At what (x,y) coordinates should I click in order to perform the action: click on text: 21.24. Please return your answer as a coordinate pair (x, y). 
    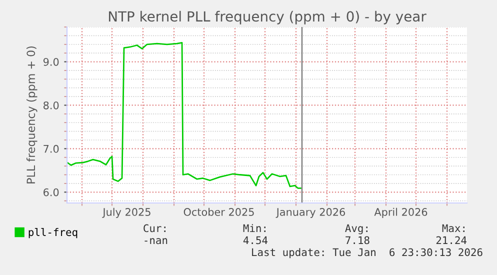
    Looking at the image, I should click on (451, 240).